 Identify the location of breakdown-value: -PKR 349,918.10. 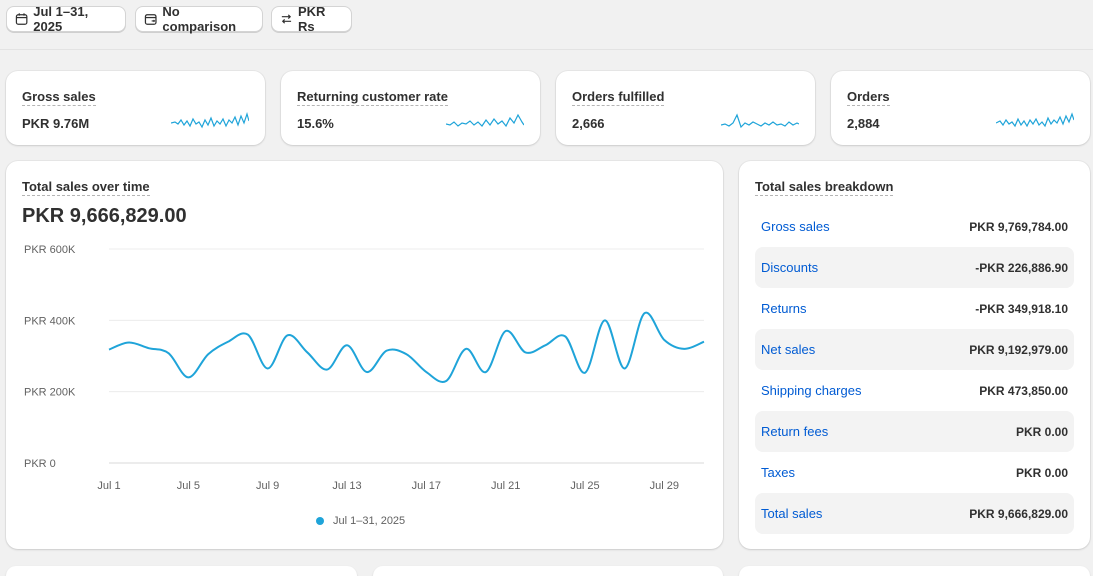
(1021, 308).